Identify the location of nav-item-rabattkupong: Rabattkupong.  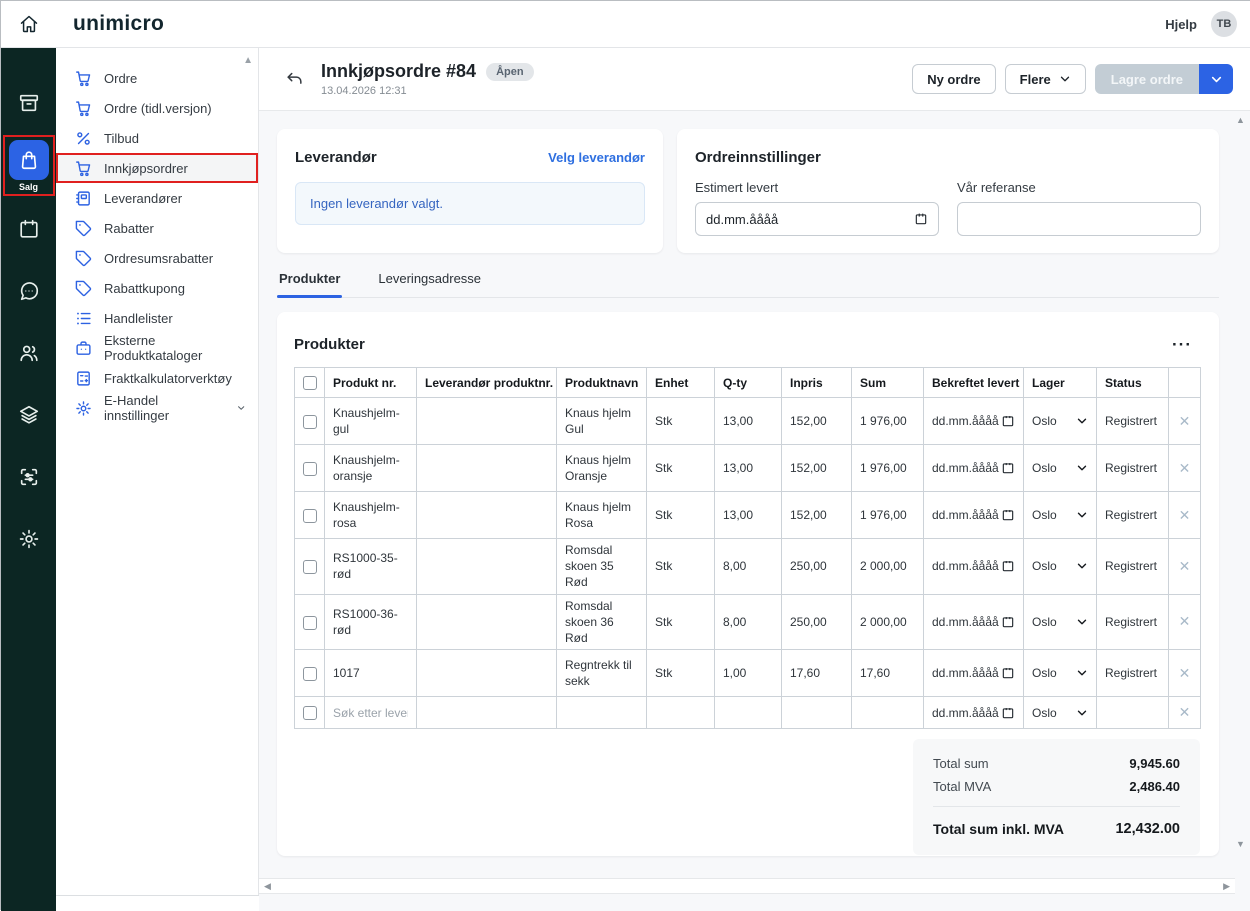
(157, 288).